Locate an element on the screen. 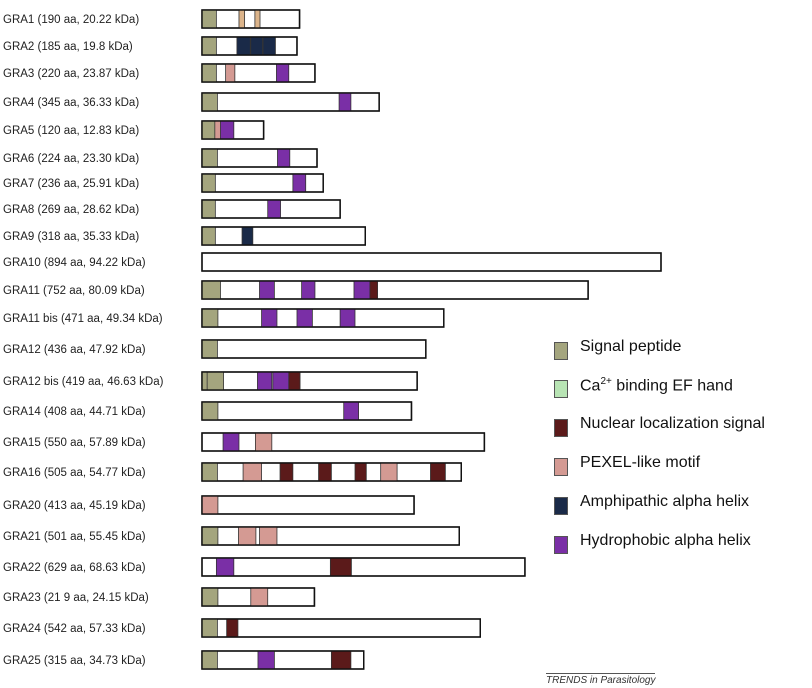  protein-label: GRA9 (318 aa, 35.33 kDa) is located at coordinates (71, 237).